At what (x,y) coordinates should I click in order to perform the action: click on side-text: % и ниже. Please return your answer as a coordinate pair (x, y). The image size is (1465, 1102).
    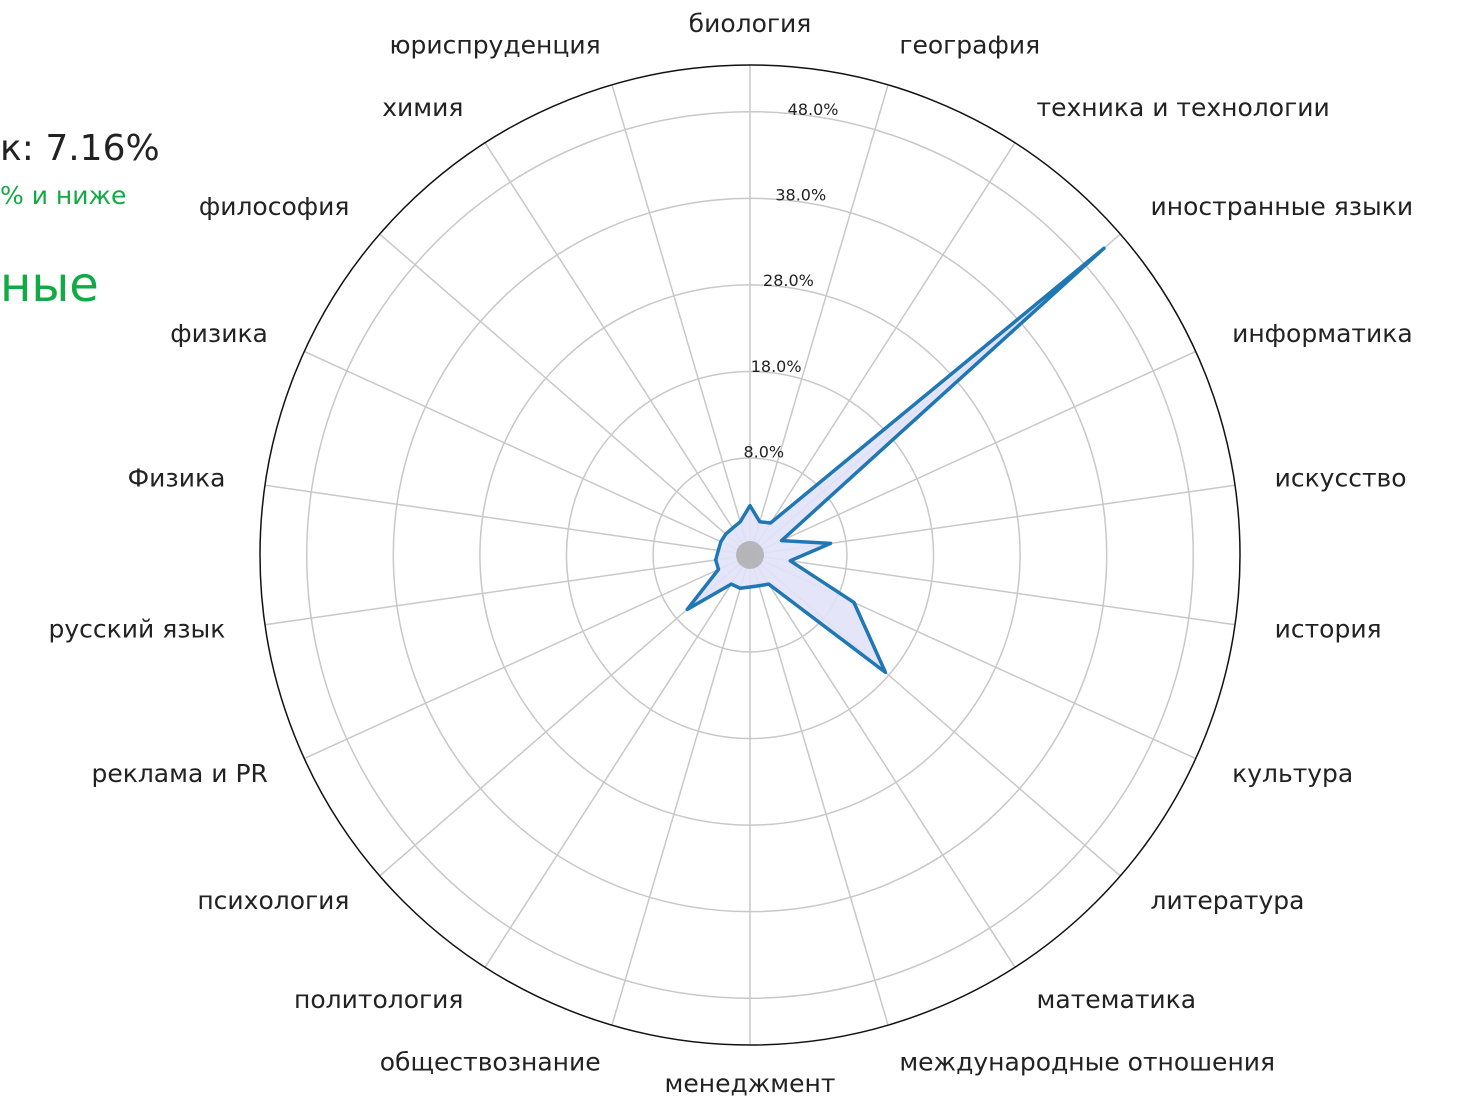
    Looking at the image, I should click on (63, 195).